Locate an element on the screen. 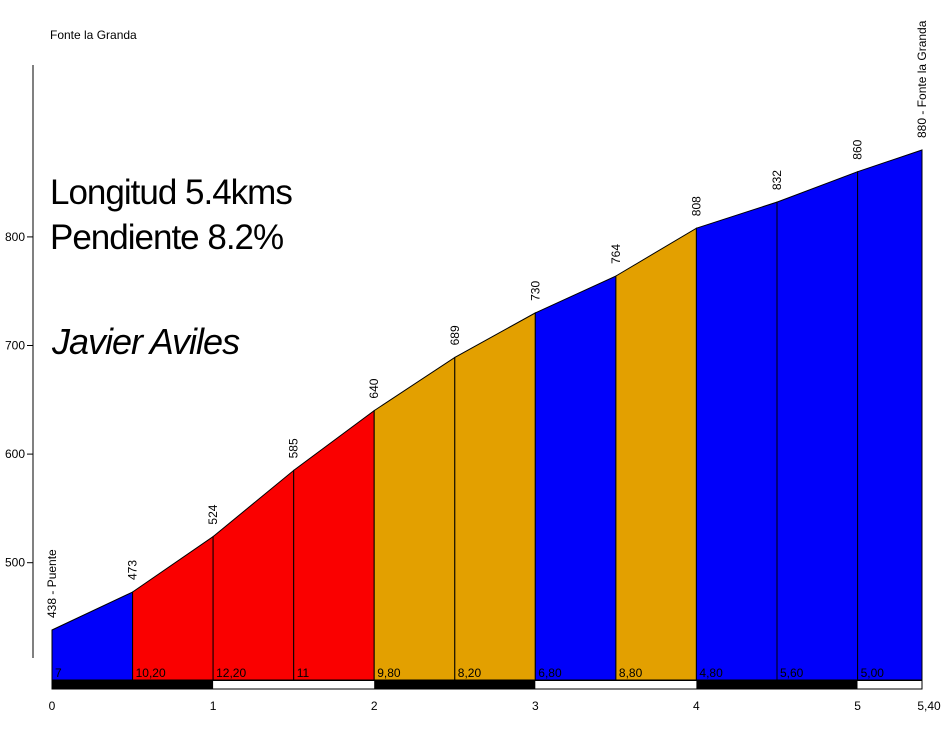 The image size is (950, 730). elevation-label: 808 is located at coordinates (696, 206).